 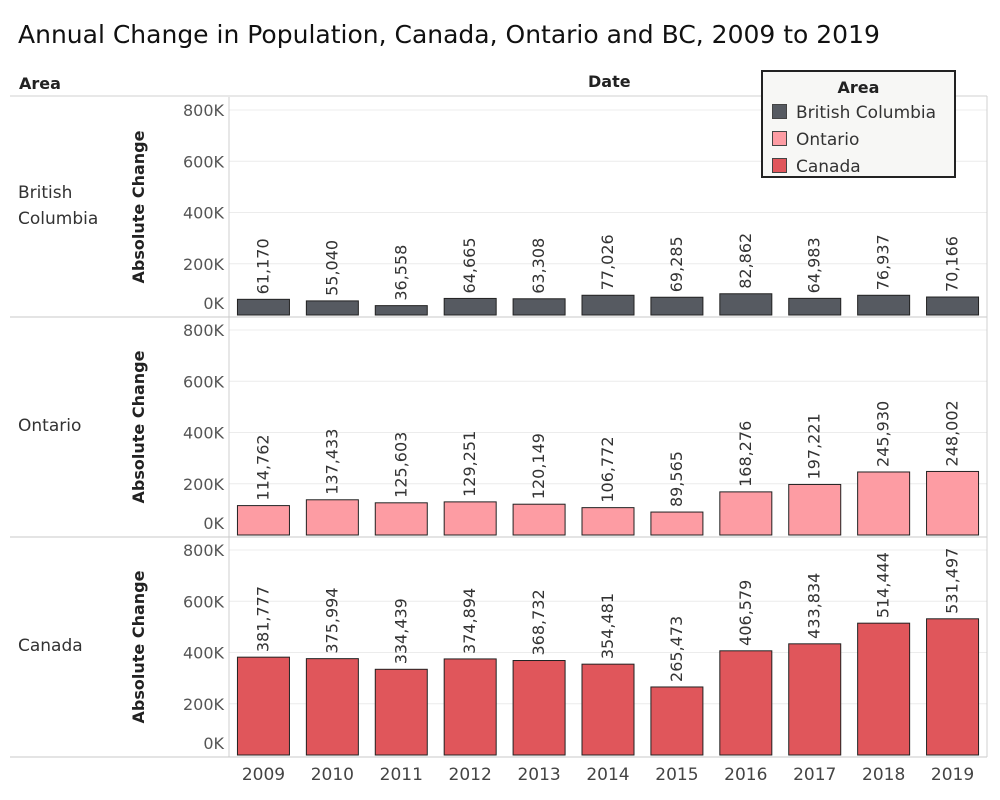 What do you see at coordinates (676, 479) in the screenshot?
I see `data-label: 89,565` at bounding box center [676, 479].